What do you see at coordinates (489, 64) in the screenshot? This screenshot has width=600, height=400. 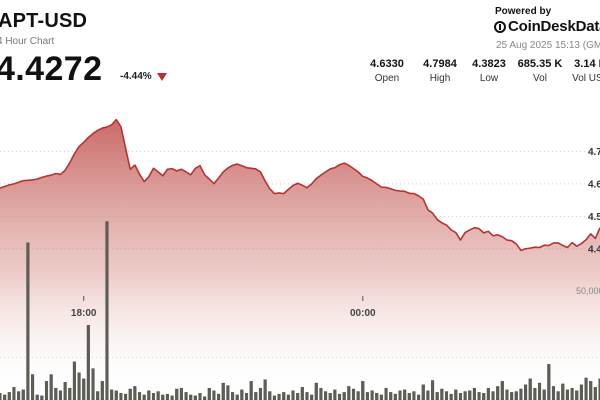 I see `stat-value: 4.3823` at bounding box center [489, 64].